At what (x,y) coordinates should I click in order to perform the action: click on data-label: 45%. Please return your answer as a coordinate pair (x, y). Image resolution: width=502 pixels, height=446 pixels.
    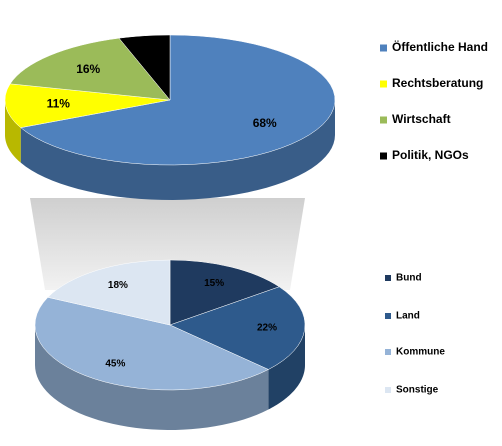
    Looking at the image, I should click on (115, 363).